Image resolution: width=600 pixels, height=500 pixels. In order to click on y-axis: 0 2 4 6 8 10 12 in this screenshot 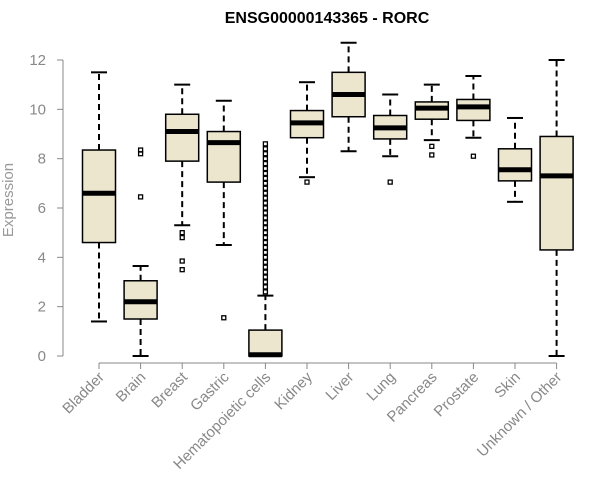, I will do `click(46, 208)`.